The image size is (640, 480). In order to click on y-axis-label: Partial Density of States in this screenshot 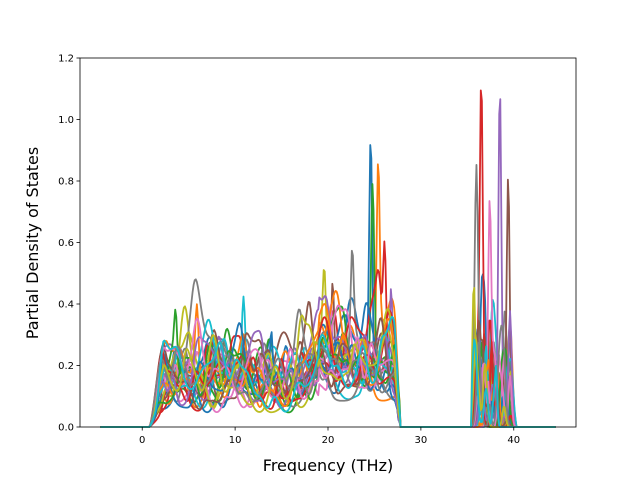, I will do `click(32, 243)`.